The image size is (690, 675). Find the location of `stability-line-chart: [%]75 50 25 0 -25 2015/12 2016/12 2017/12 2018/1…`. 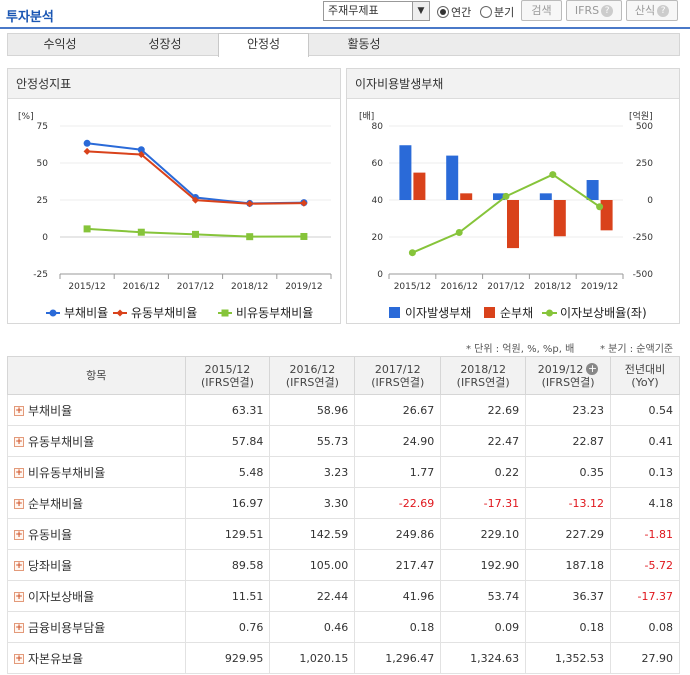

stability-line-chart: [%]75 50 25 0 -25 2015/12 2016/12 2017/12 2018/1… is located at coordinates (175, 216).